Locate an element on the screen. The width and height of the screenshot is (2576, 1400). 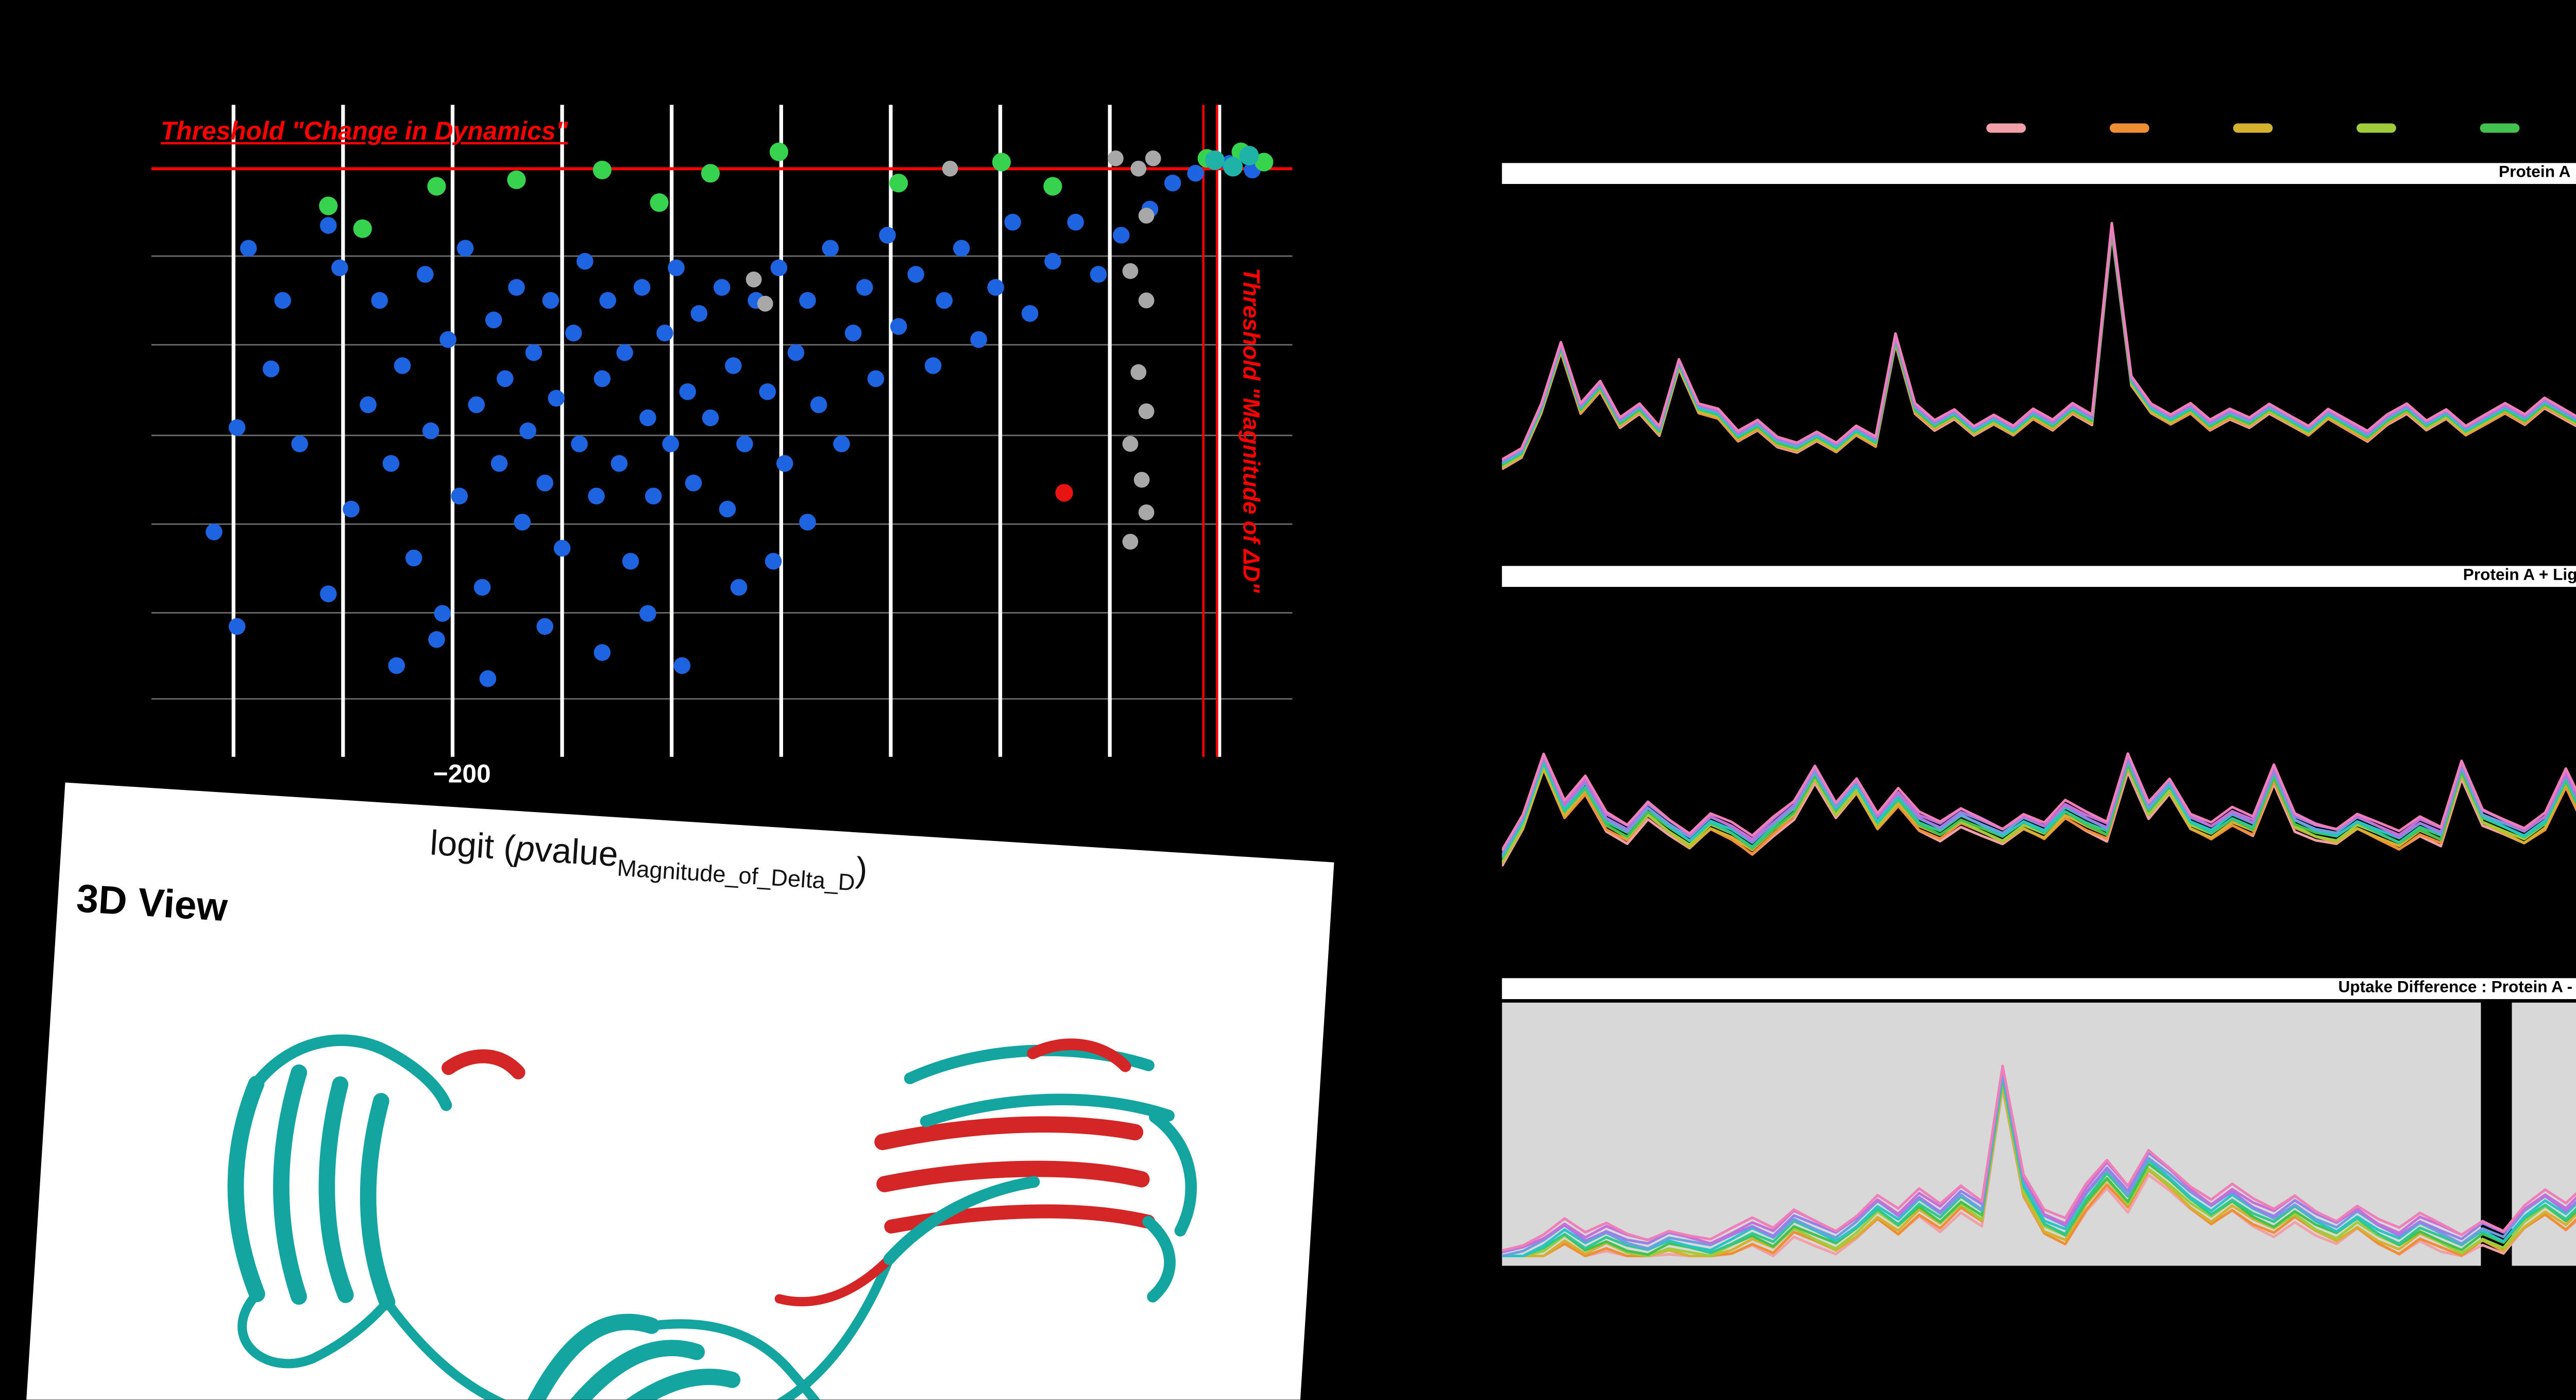
uptake-chart-protein-a-ligand is located at coordinates (2039, 770).